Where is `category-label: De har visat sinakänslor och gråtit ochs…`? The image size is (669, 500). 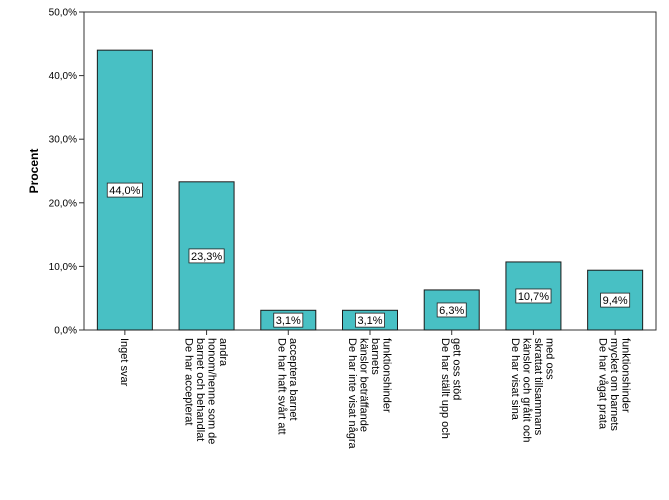 category-label: De har visat sinakänslor och gråtit ochs… is located at coordinates (532, 390).